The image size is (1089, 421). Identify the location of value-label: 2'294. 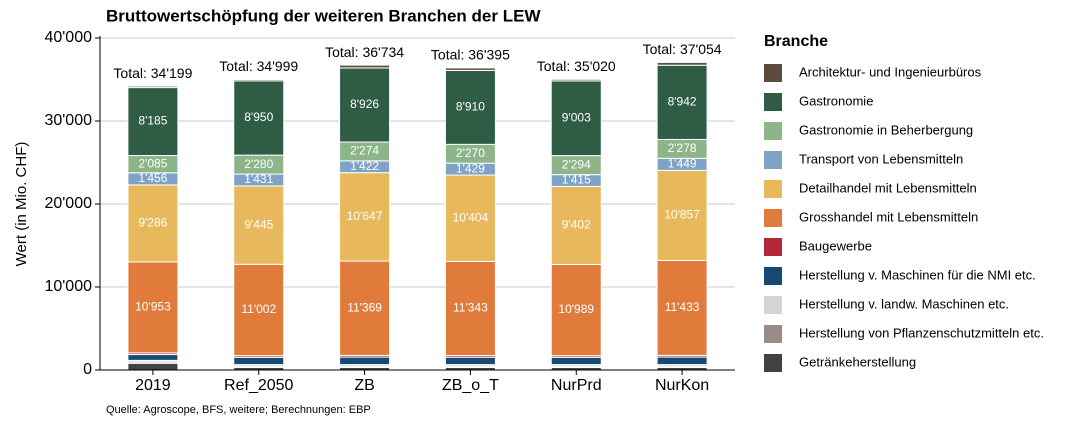
(576, 164).